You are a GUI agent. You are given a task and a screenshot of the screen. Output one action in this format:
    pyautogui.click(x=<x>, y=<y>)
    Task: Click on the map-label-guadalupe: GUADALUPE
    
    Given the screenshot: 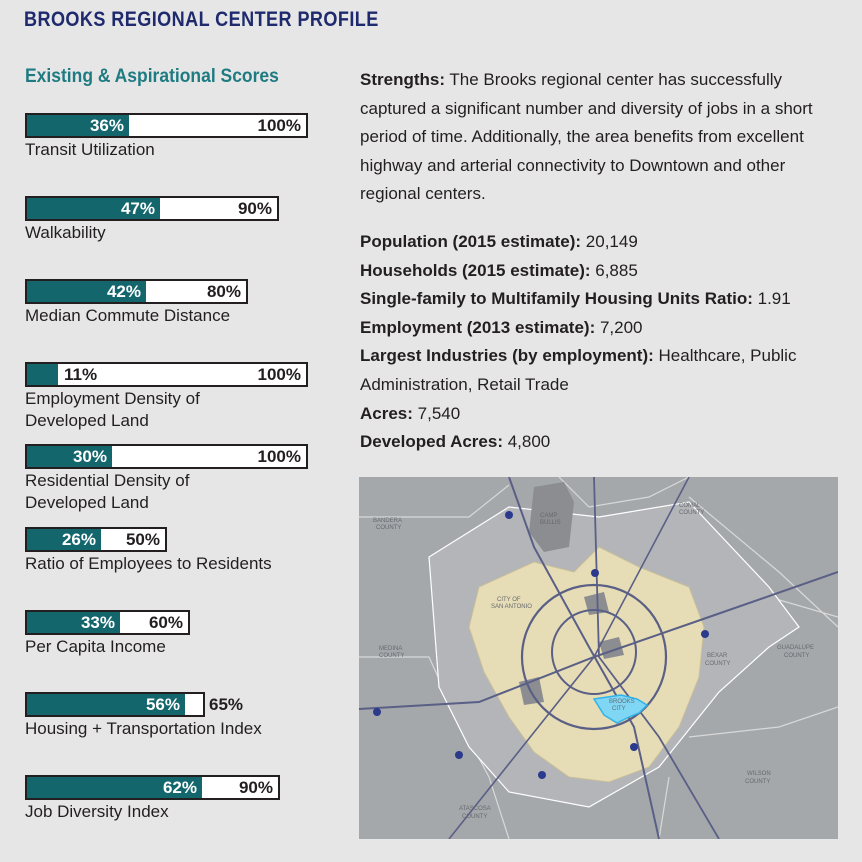 What is the action you would take?
    pyautogui.click(x=795, y=648)
    